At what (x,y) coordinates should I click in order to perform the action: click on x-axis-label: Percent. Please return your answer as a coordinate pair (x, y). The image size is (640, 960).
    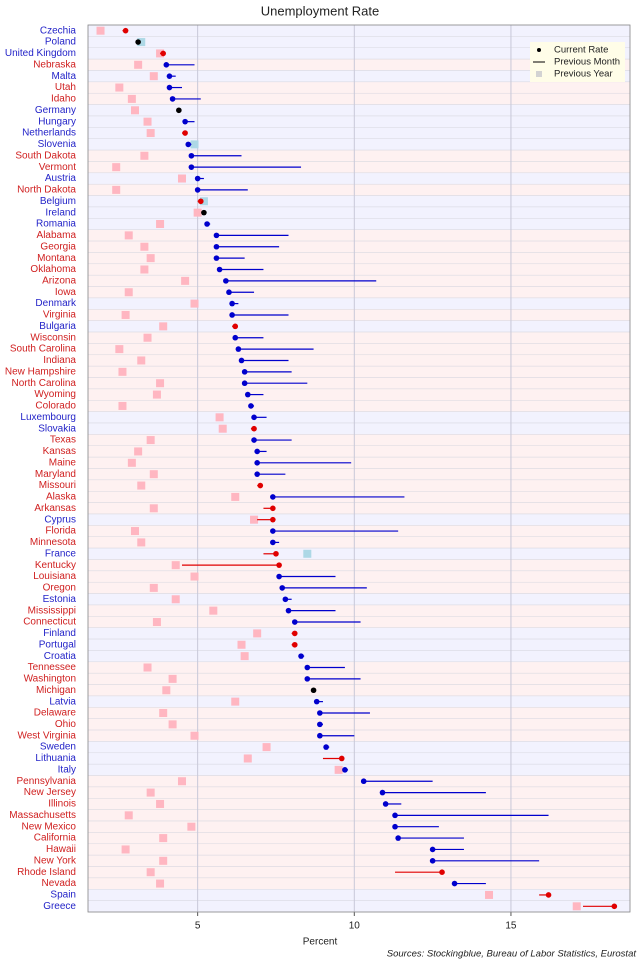
    Looking at the image, I should click on (320, 942).